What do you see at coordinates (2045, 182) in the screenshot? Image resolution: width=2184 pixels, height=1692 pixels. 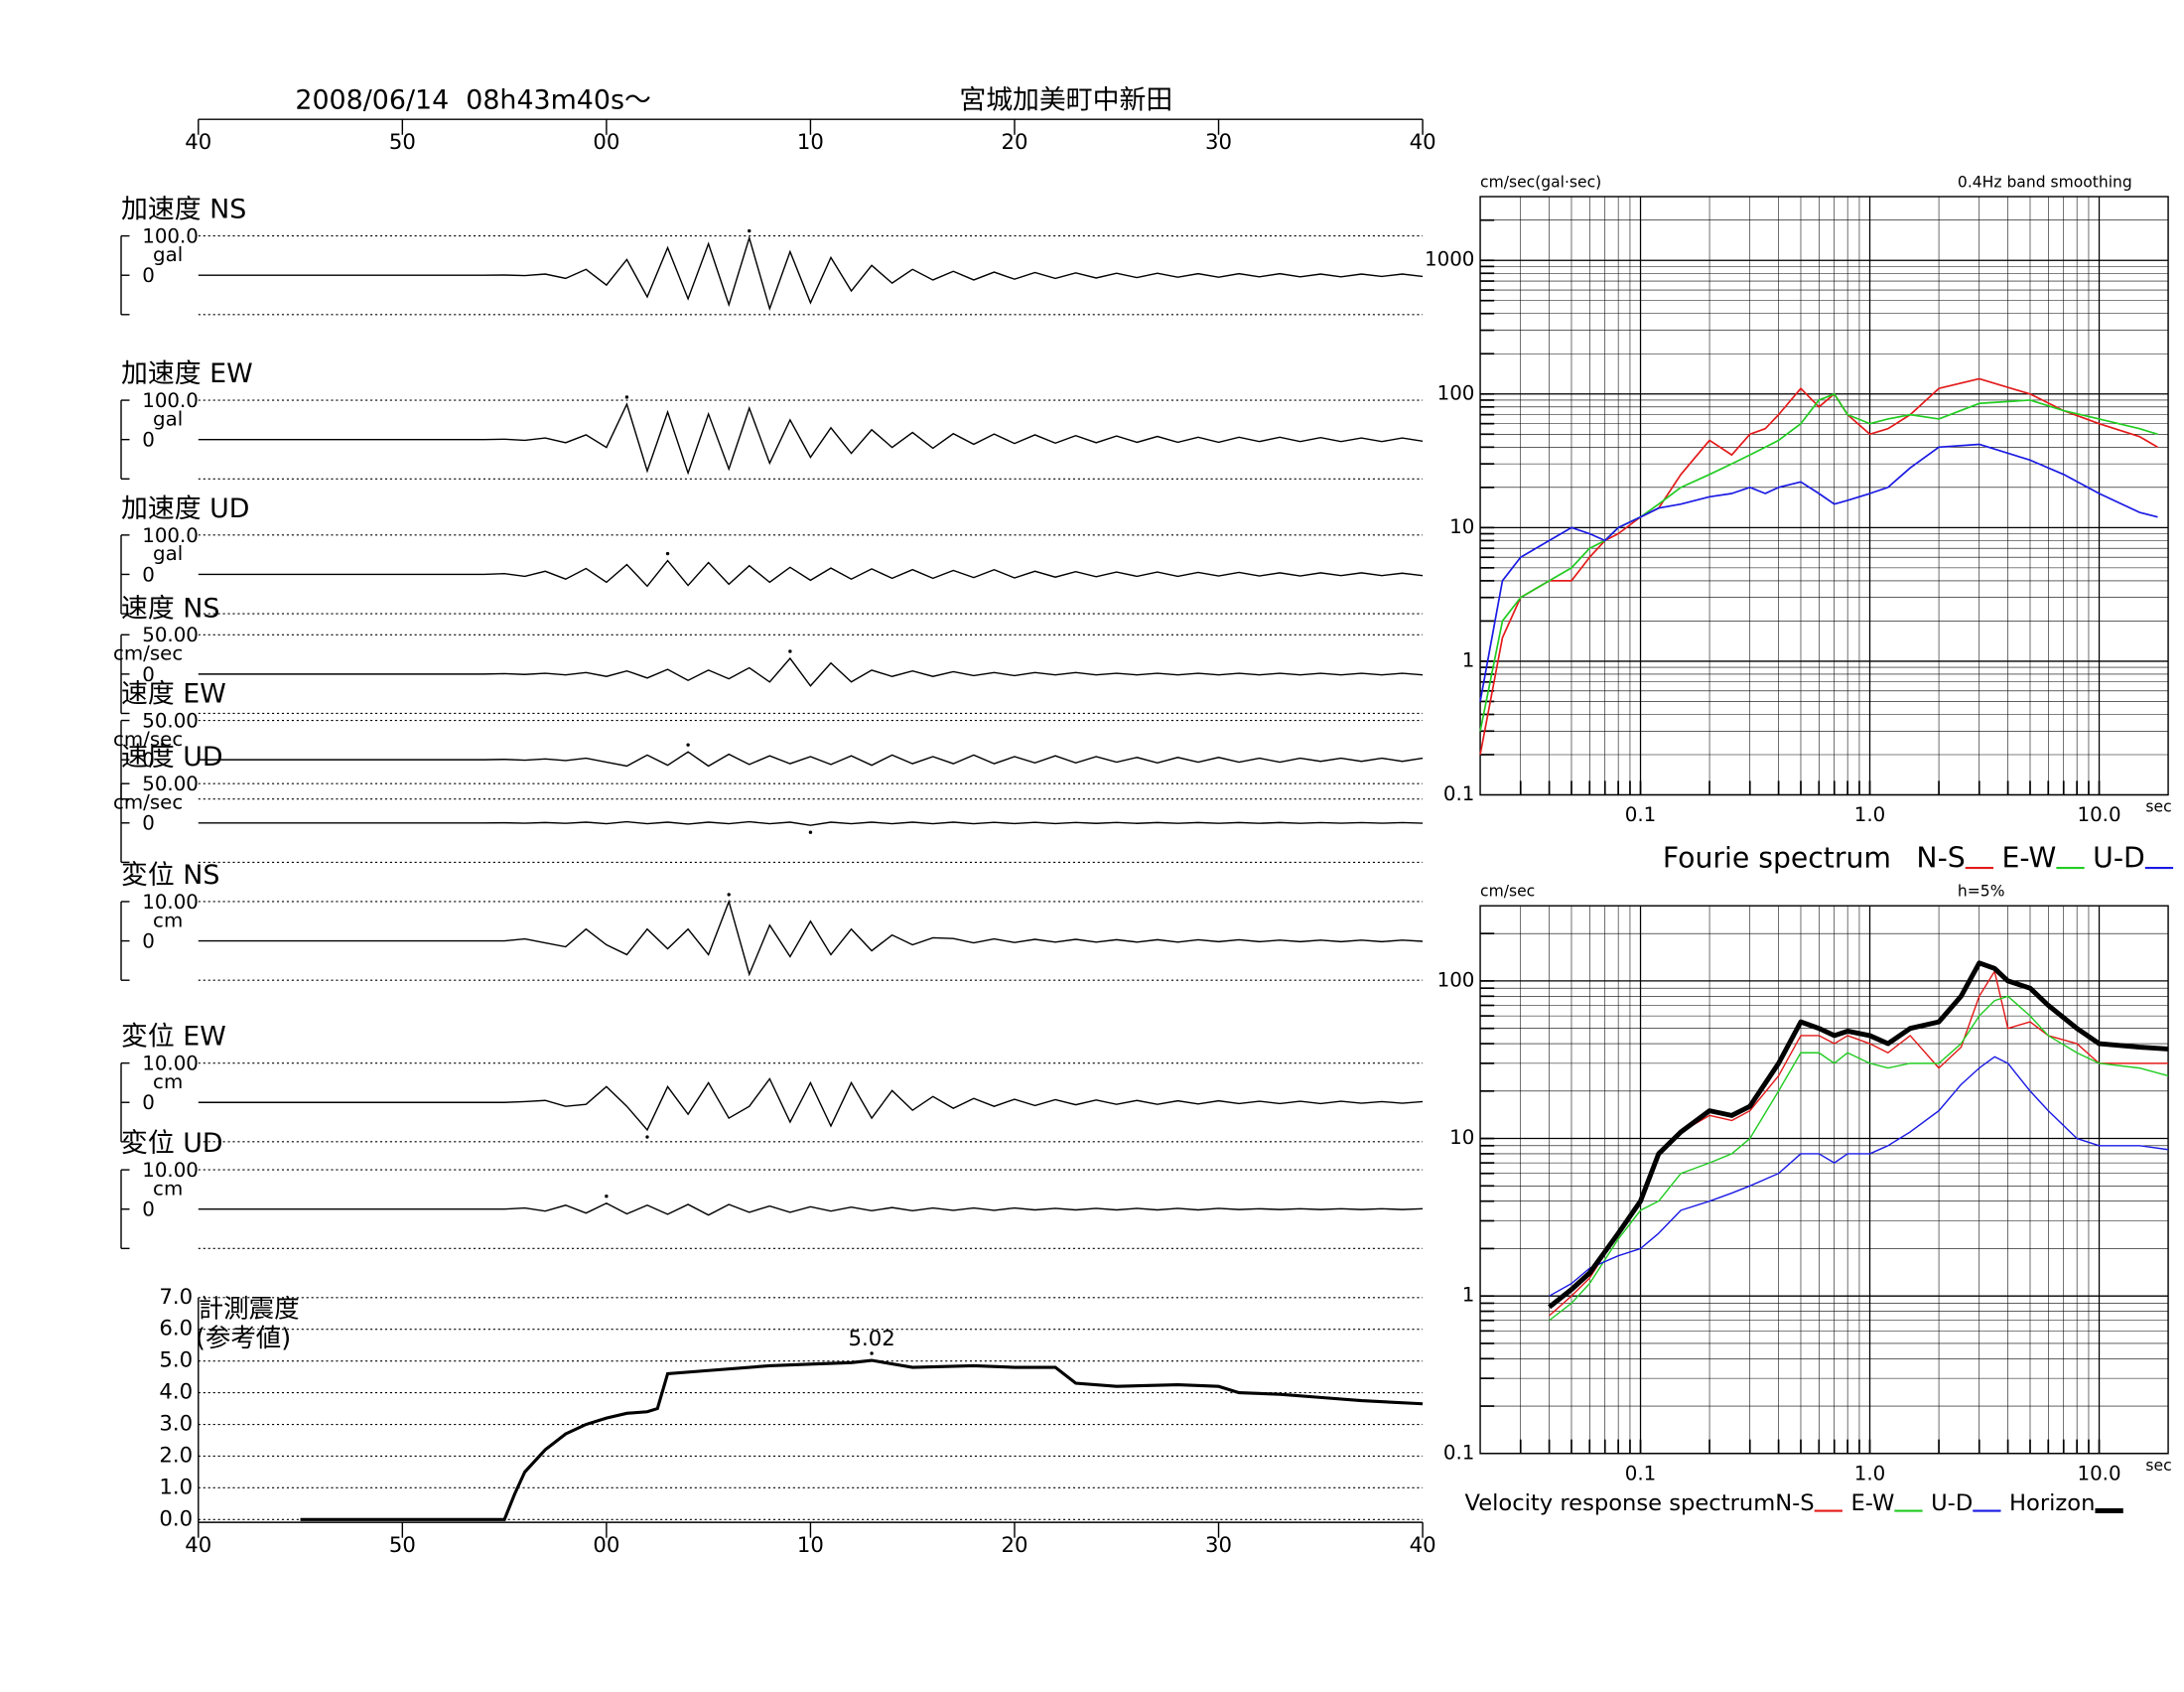 I see `chart-note: 0.4Hz band smoothing` at bounding box center [2045, 182].